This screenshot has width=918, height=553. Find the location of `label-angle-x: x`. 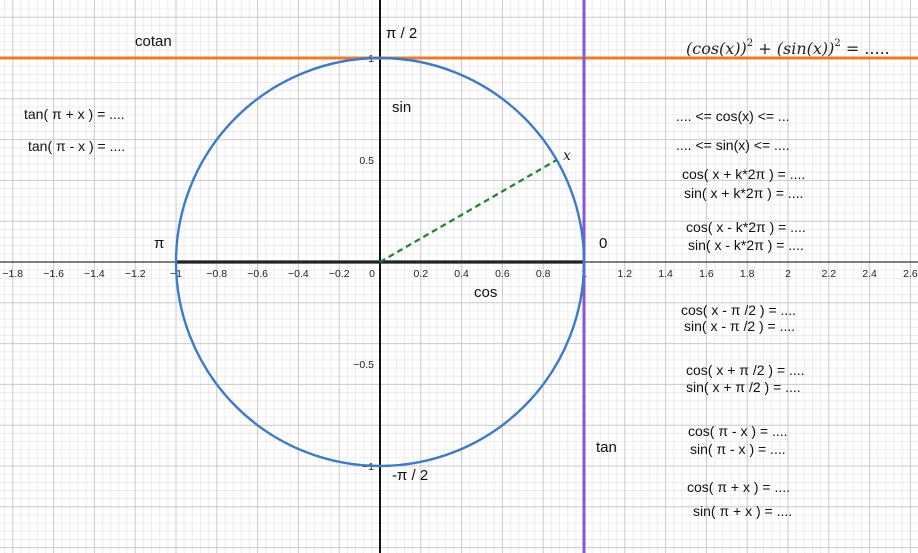

label-angle-x: x is located at coordinates (567, 156).